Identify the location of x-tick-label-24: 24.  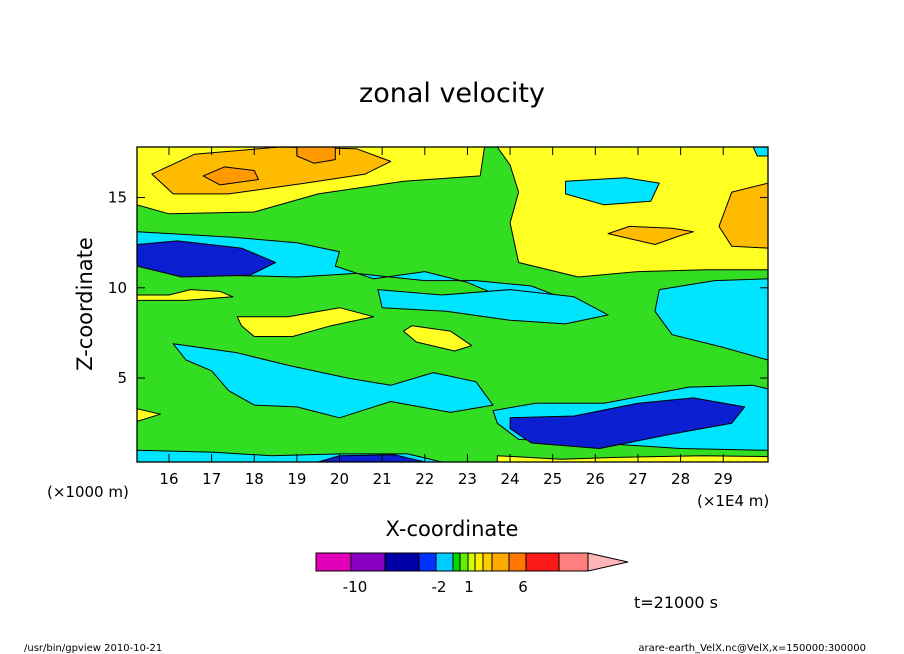
(510, 479).